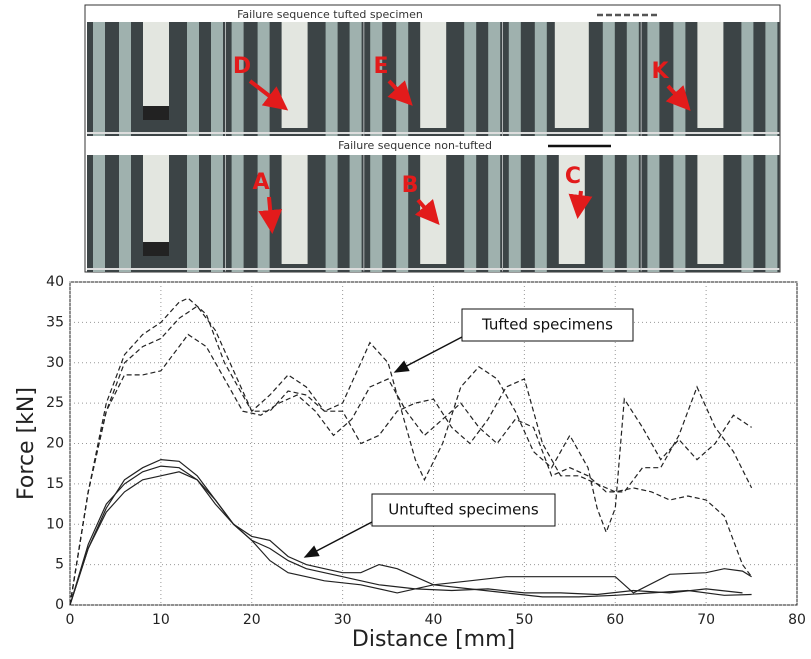  Describe the element at coordinates (55, 282) in the screenshot. I see `y-tick-label: 40` at that location.